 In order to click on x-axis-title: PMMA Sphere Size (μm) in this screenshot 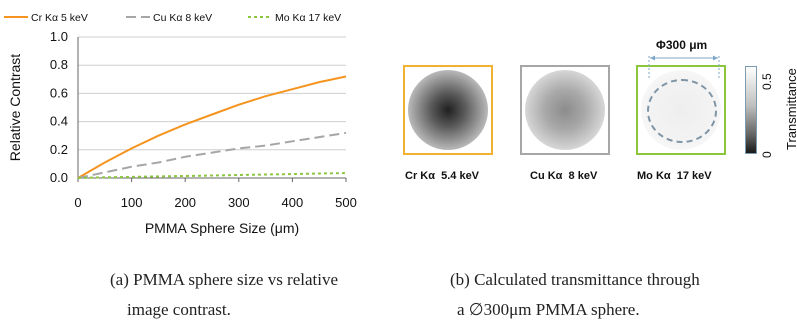, I will do `click(222, 228)`.